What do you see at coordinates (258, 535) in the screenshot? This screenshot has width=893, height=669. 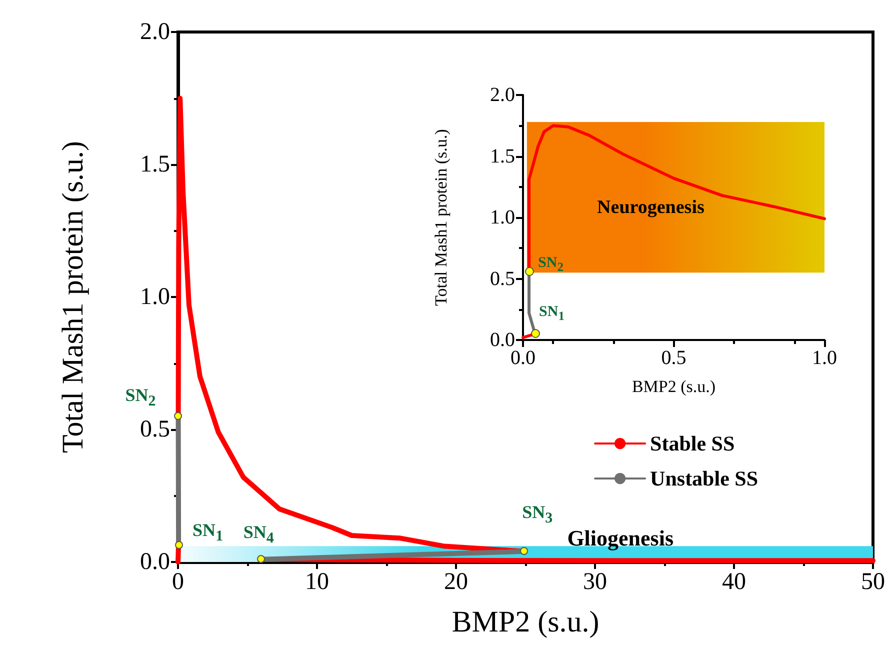 I see `annotation: SN$_{4}$` at bounding box center [258, 535].